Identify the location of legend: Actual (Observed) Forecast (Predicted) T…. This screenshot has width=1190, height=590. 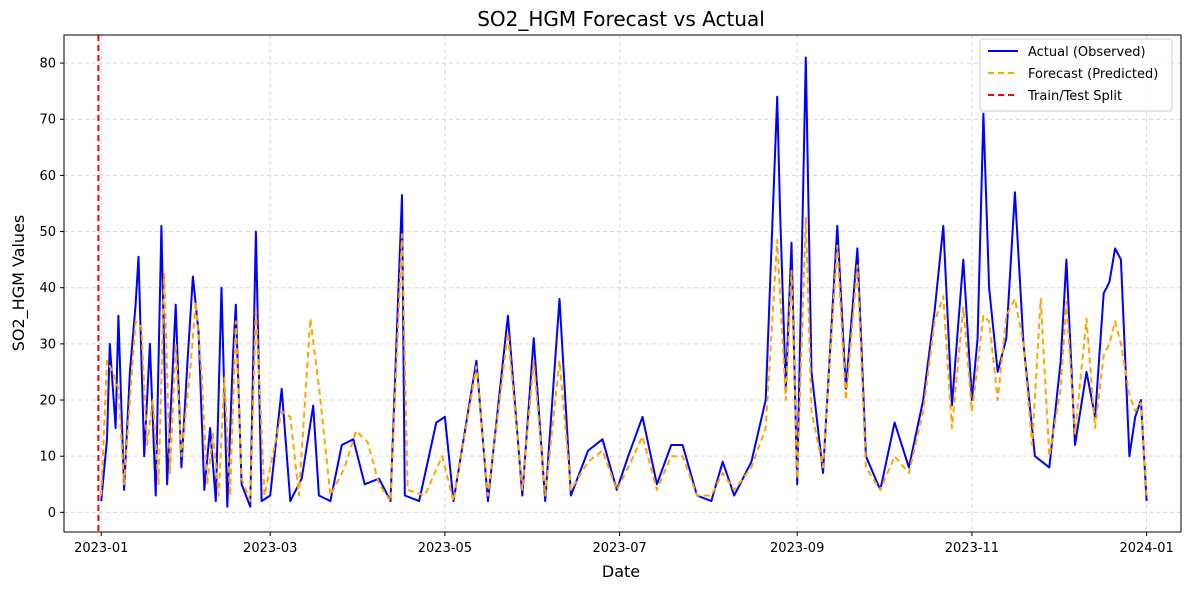
(1076, 75).